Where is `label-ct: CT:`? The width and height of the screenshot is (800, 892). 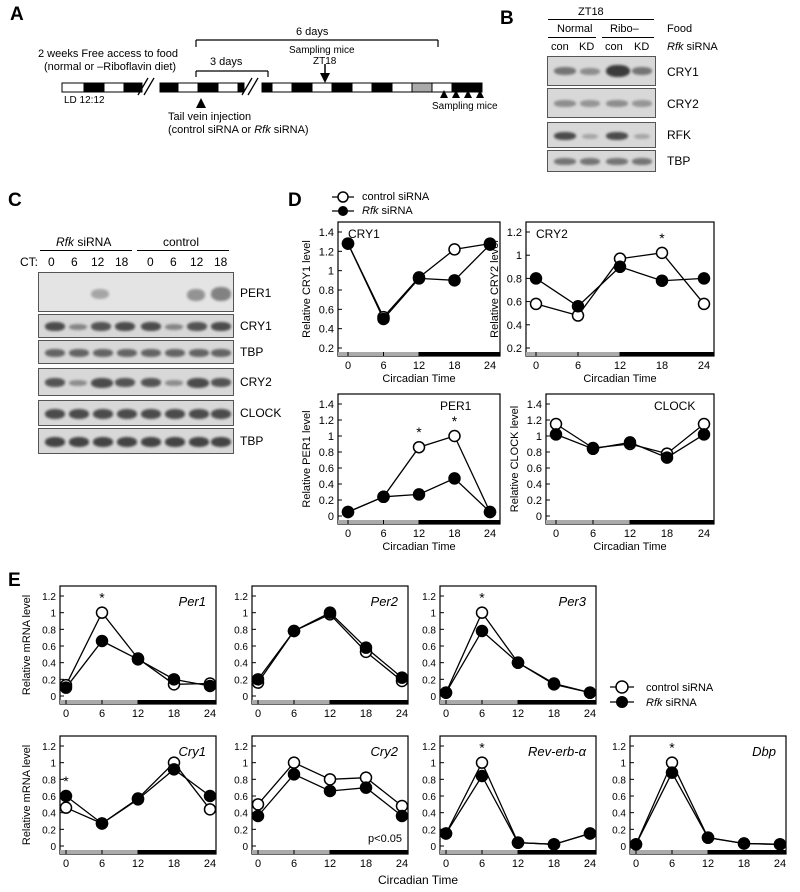
label-ct: CT: is located at coordinates (29, 262).